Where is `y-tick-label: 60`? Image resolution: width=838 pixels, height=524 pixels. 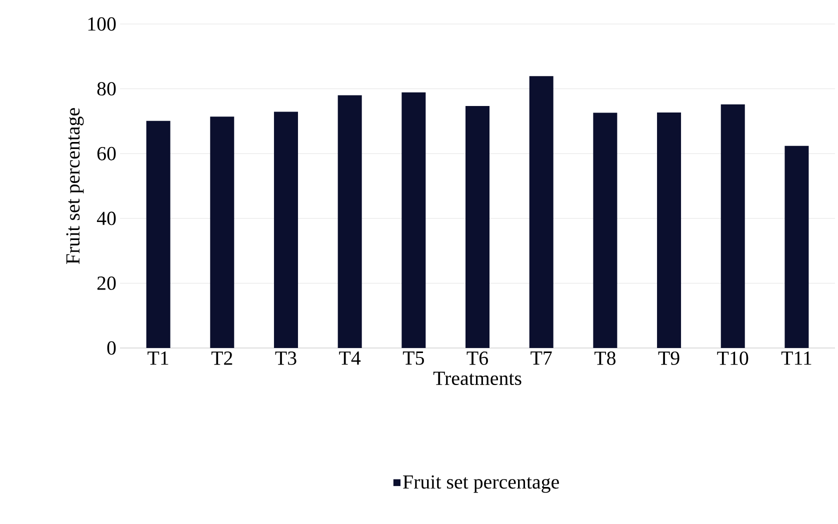 y-tick-label: 60 is located at coordinates (106, 153).